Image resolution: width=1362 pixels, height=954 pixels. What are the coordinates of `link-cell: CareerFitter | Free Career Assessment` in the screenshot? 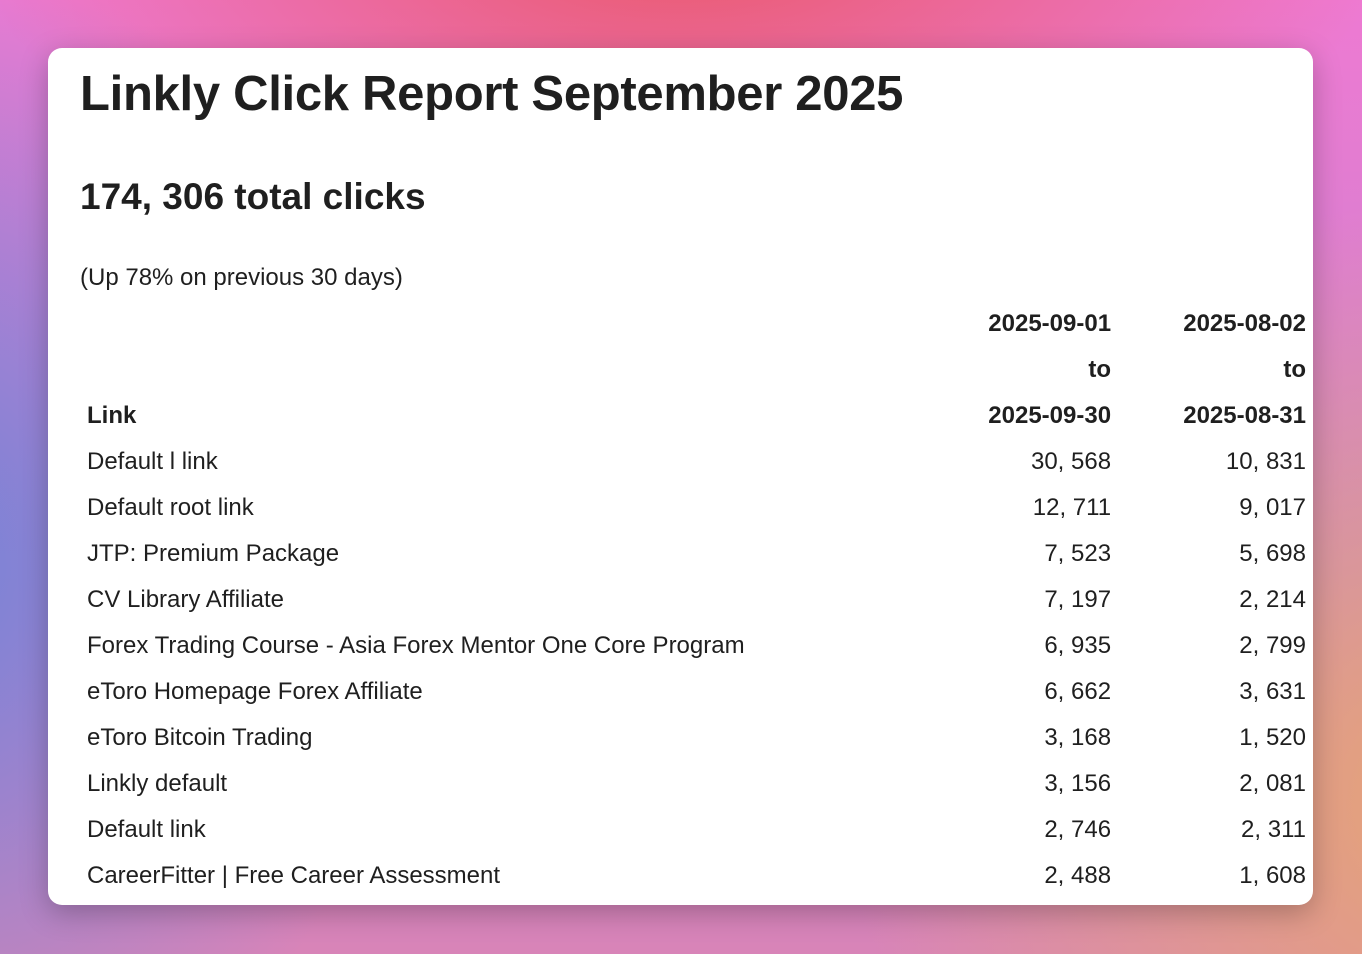 It's located at (294, 875).